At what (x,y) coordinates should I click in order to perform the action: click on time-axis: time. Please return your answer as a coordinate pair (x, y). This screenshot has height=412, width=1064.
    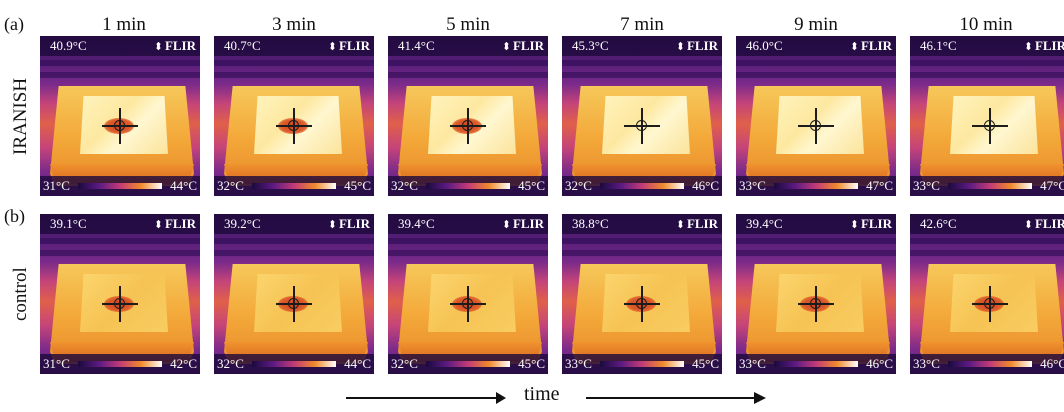
    Looking at the image, I should click on (556, 394).